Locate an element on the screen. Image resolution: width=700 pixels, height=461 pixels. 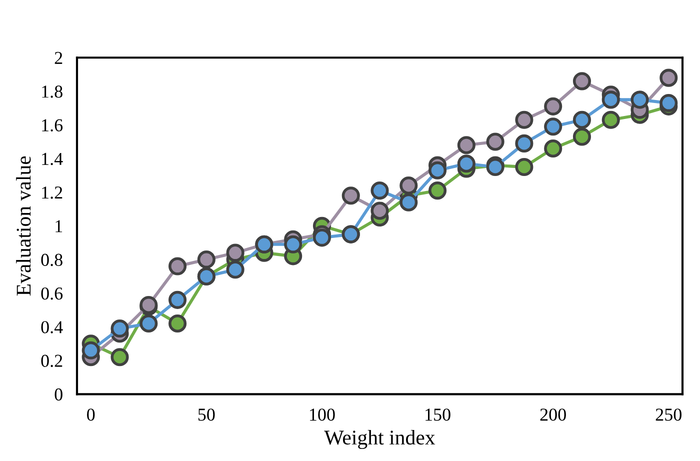
y-tick-label: 0 is located at coordinates (58, 394).